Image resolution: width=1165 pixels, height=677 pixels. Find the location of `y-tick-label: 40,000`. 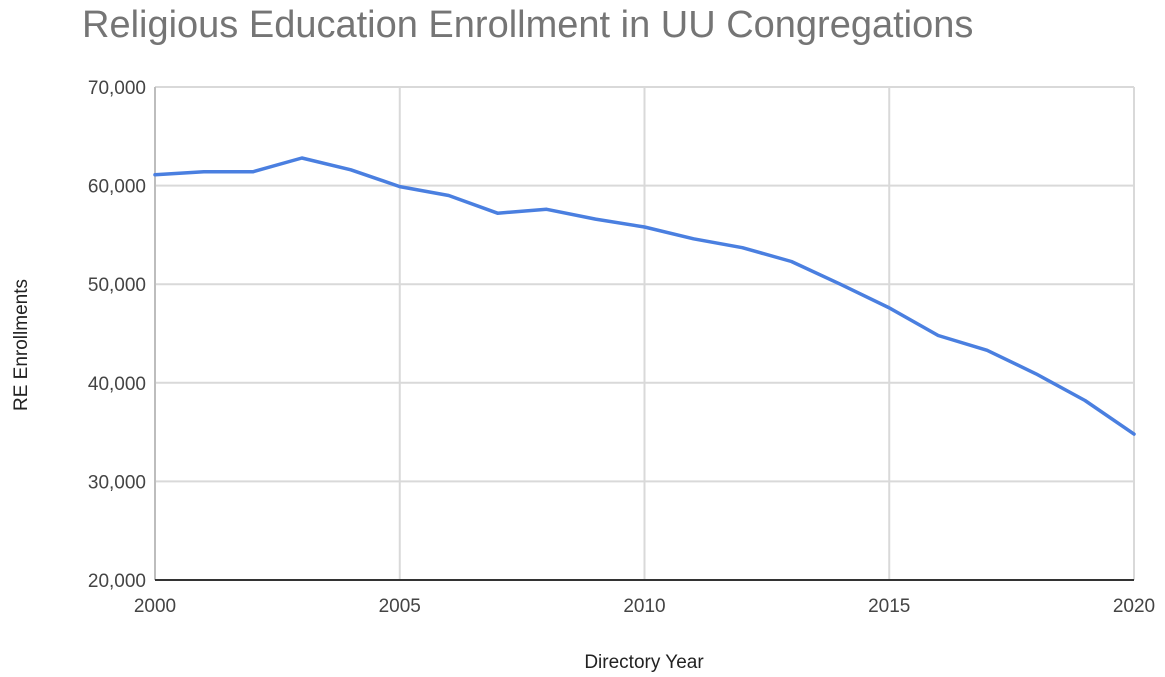

y-tick-label: 40,000 is located at coordinates (117, 384).